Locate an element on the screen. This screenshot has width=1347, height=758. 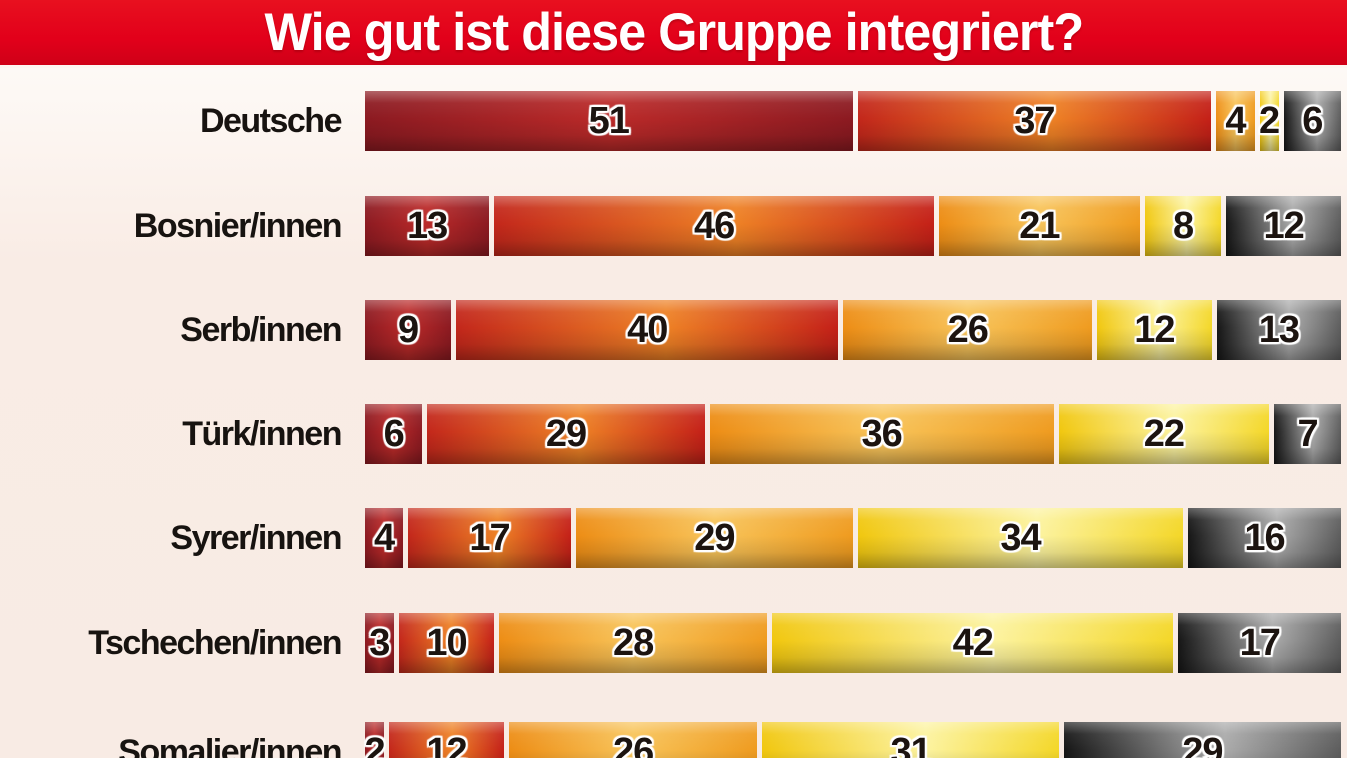
stacked-bar: 51 37 4 2 6 is located at coordinates (853, 121).